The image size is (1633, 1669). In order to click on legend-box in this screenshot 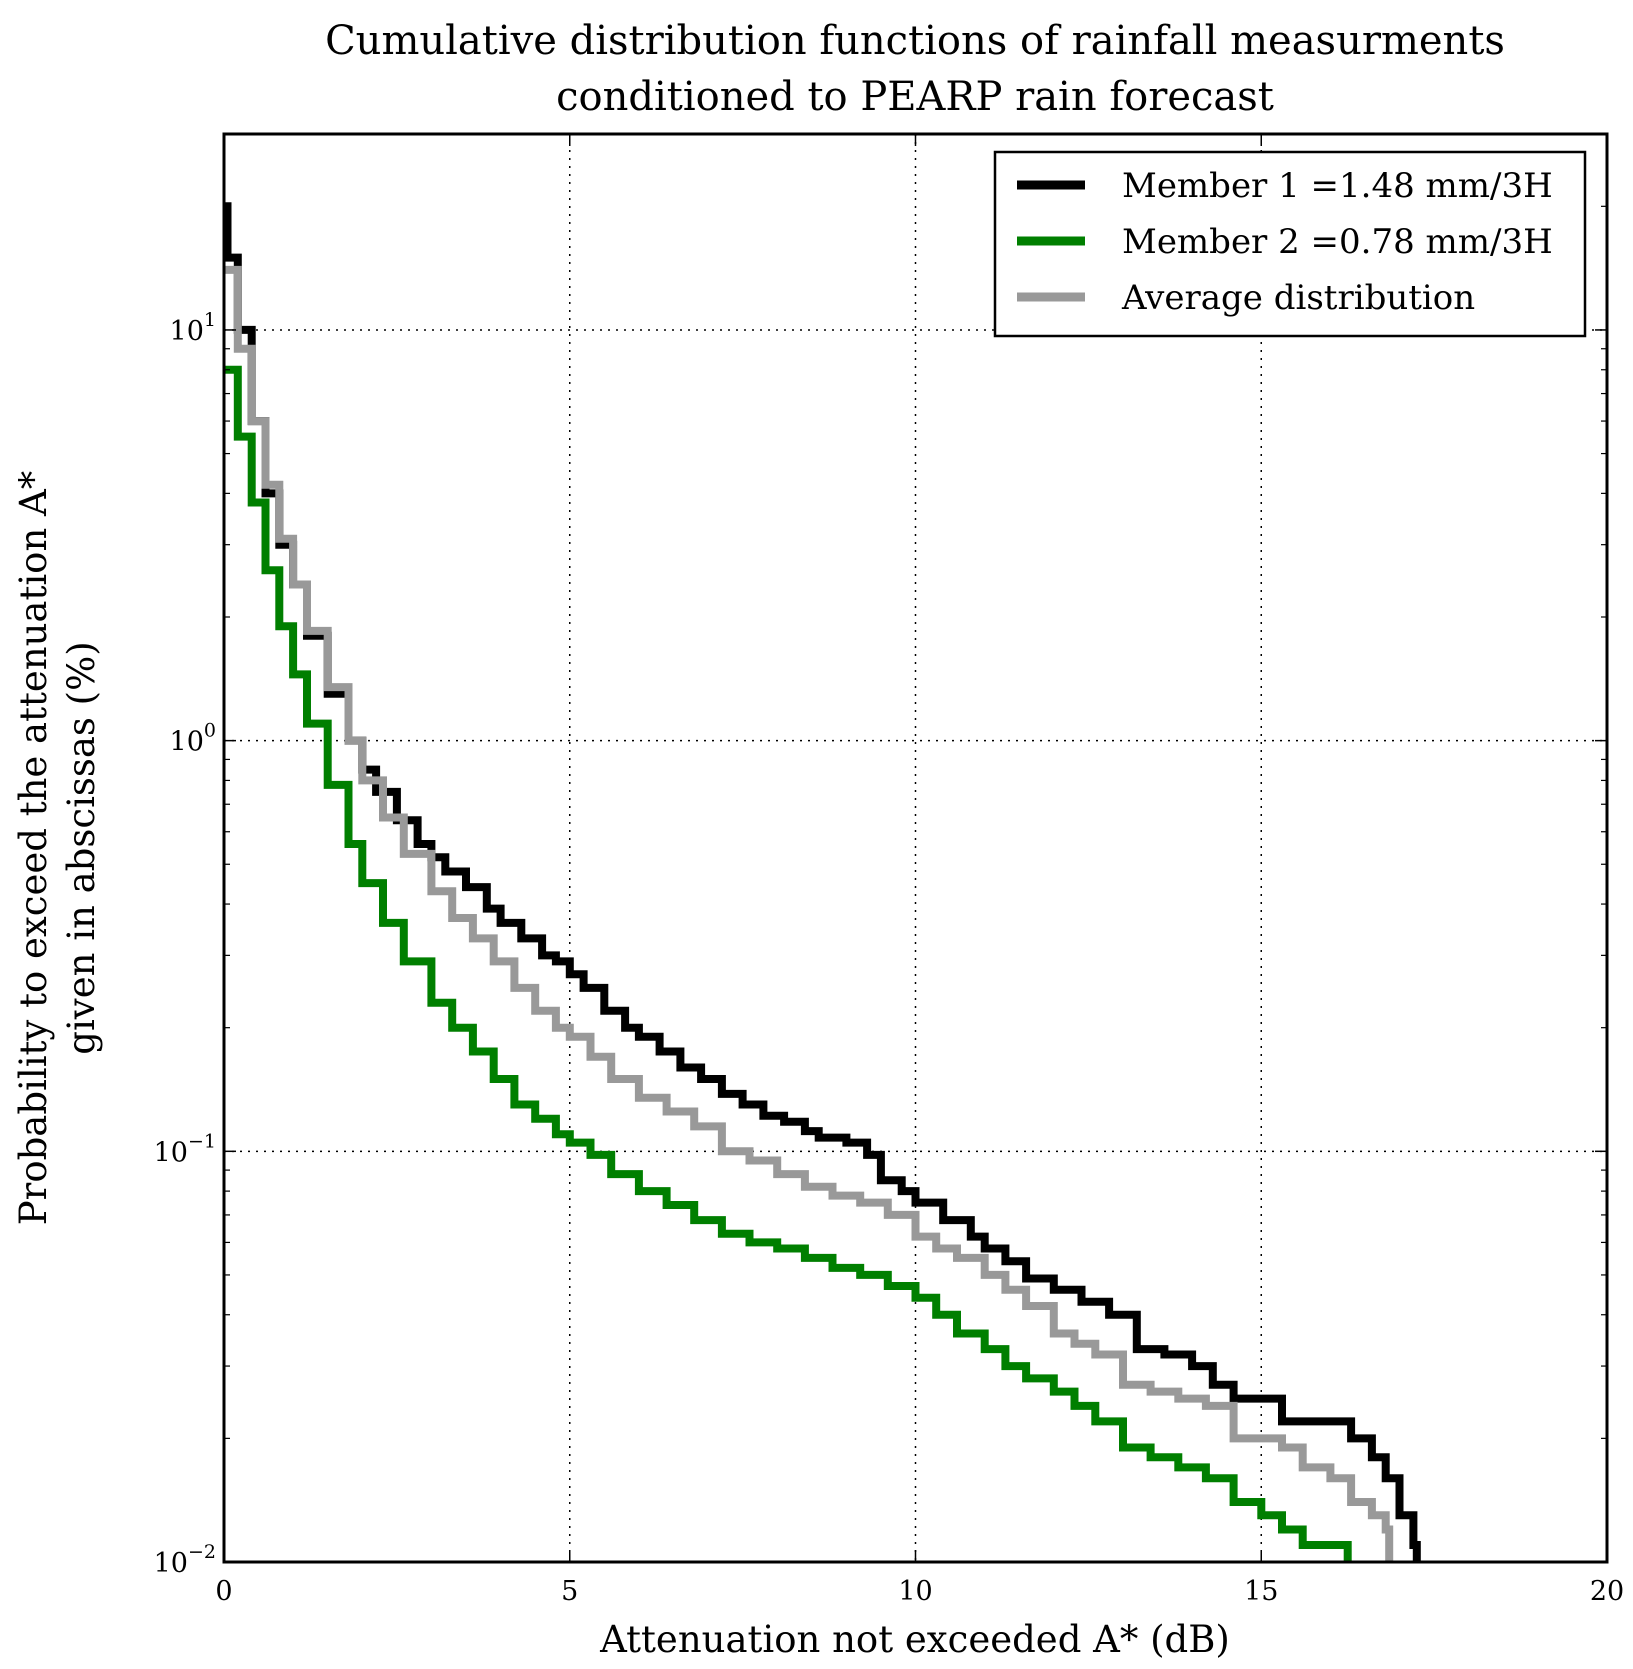, I will do `click(1290, 244)`.